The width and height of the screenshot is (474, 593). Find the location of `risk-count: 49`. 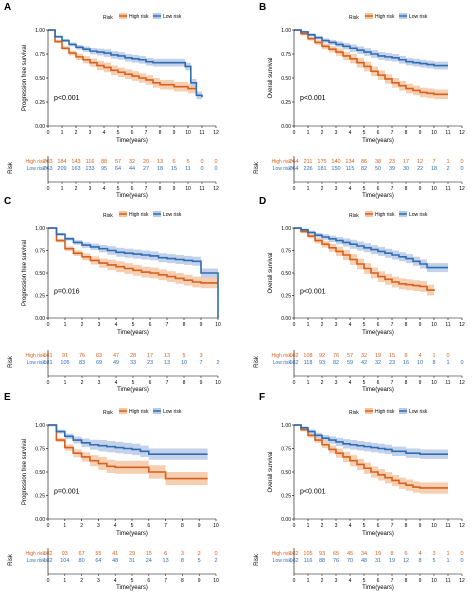

risk-count: 49 is located at coordinates (116, 363).